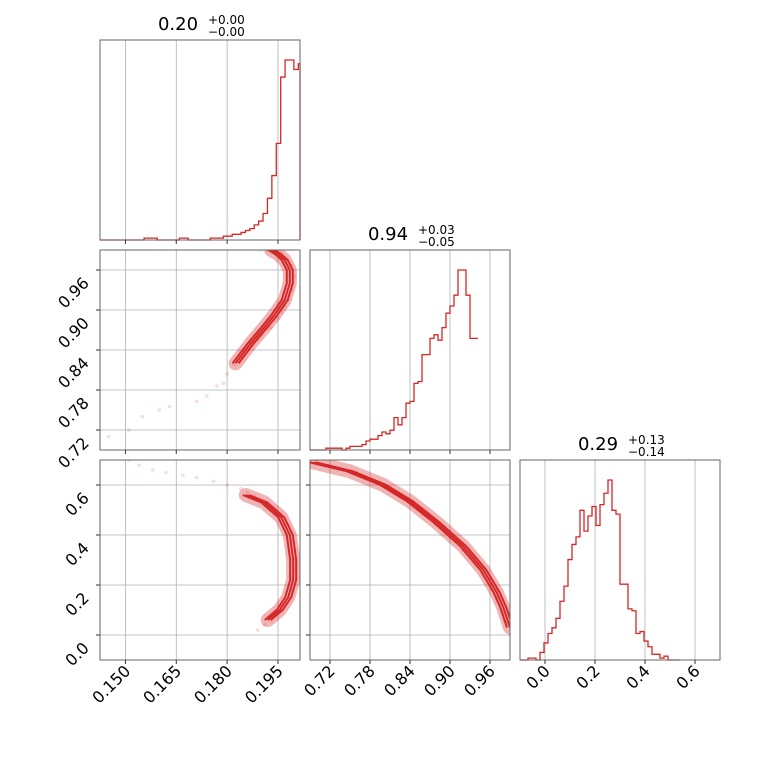  I want to click on x-tick-label: 0.84, so click(399, 680).